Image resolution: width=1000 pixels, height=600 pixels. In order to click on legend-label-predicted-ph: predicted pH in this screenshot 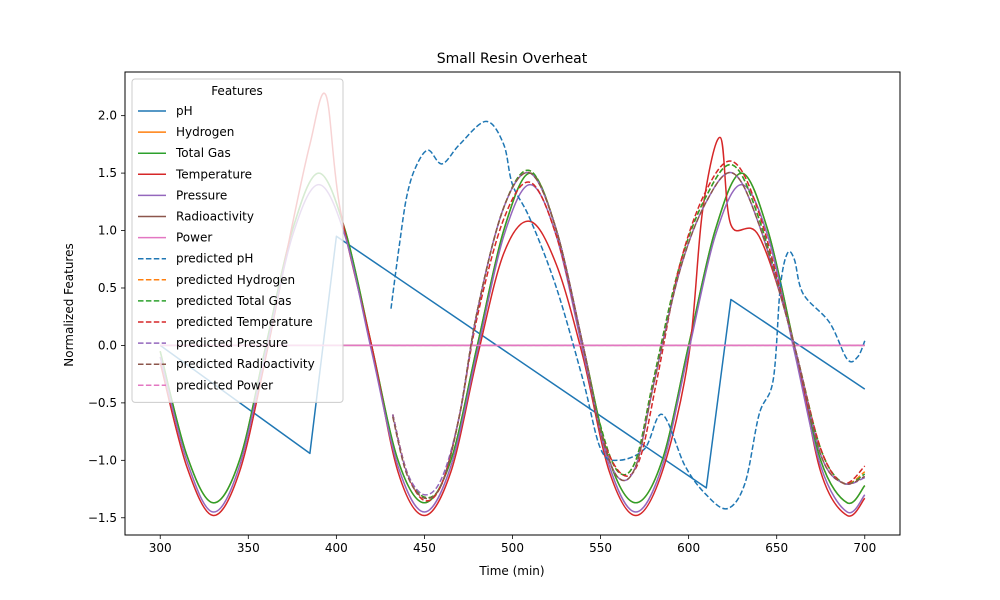, I will do `click(214, 259)`.